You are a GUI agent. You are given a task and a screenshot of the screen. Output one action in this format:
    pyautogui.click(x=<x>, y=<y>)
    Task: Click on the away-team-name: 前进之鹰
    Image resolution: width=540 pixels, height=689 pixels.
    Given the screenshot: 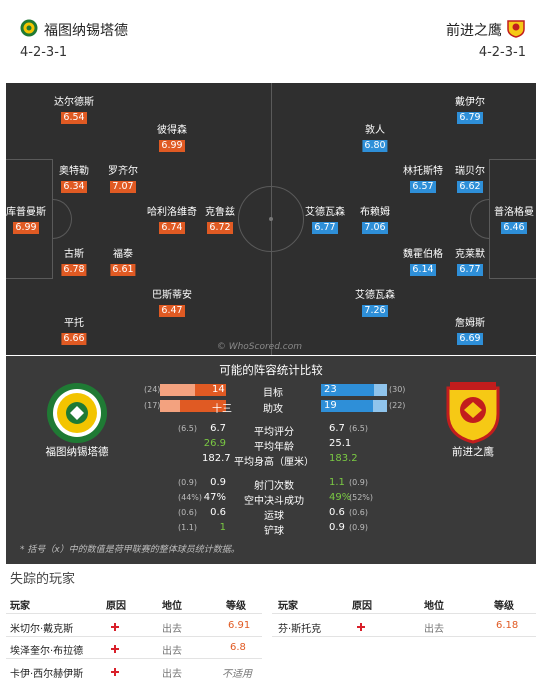 What is the action you would take?
    pyautogui.click(x=474, y=31)
    